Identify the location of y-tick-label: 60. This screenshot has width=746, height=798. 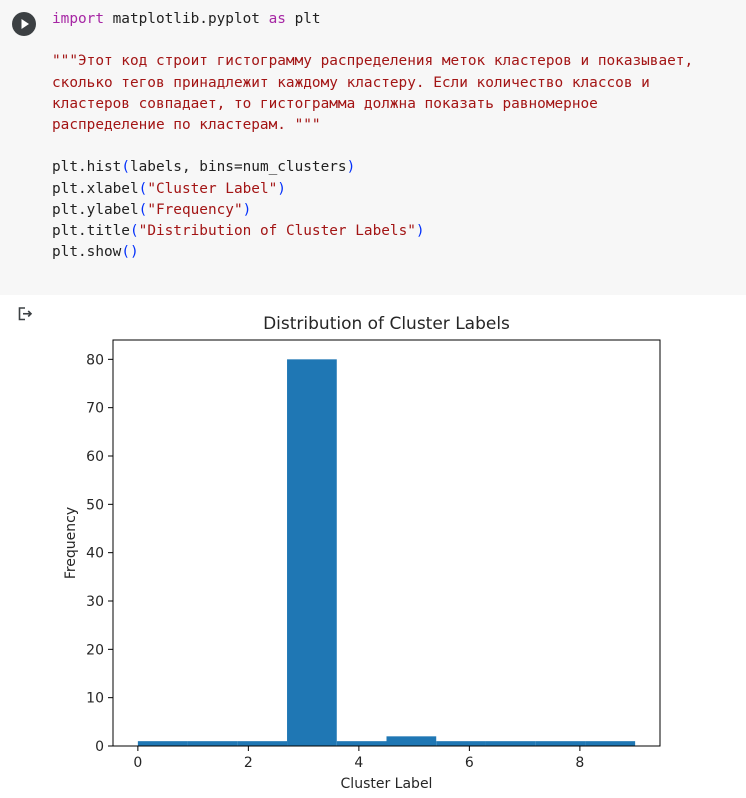
(95, 457).